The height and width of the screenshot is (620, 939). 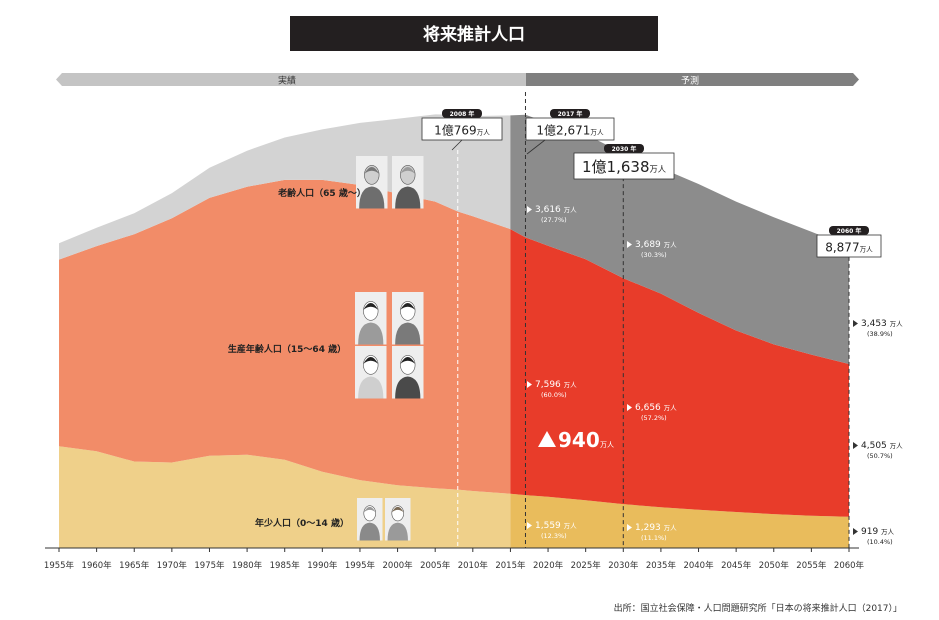 I want to click on x-tick-label: 2020年, so click(x=548, y=565).